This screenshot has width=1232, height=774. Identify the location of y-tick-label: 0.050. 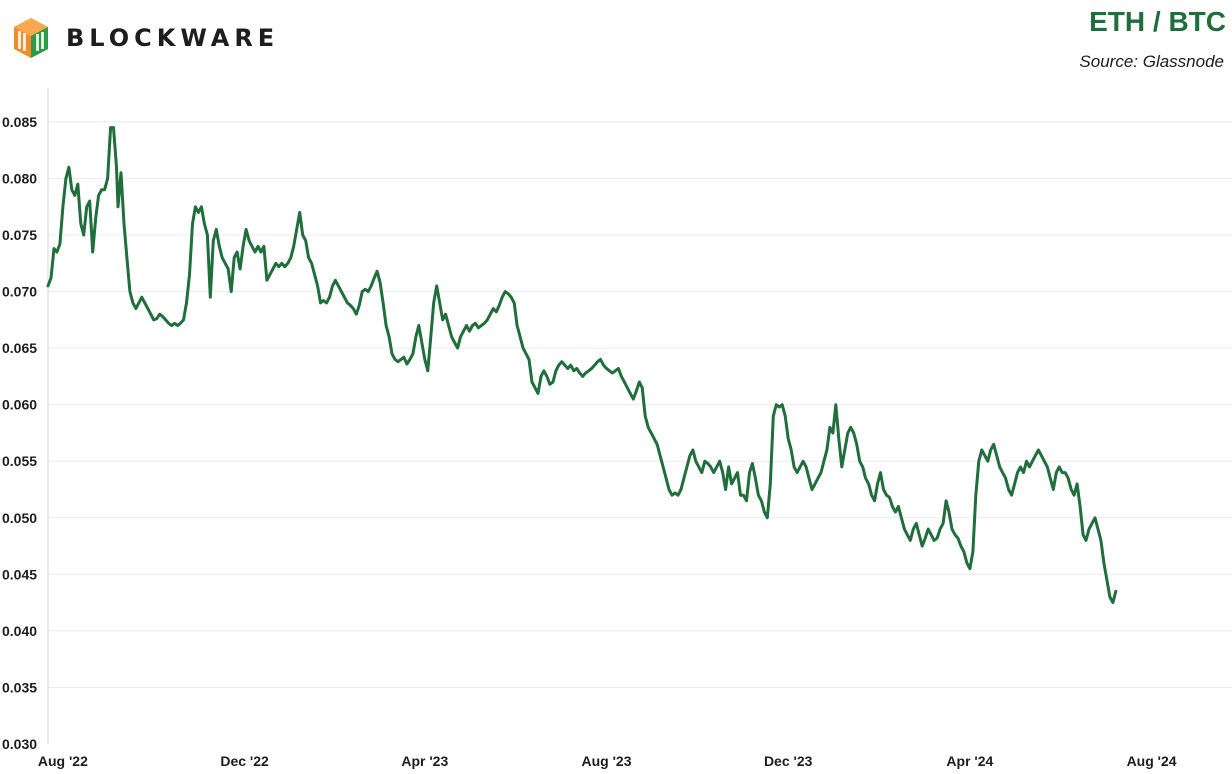
(19, 518).